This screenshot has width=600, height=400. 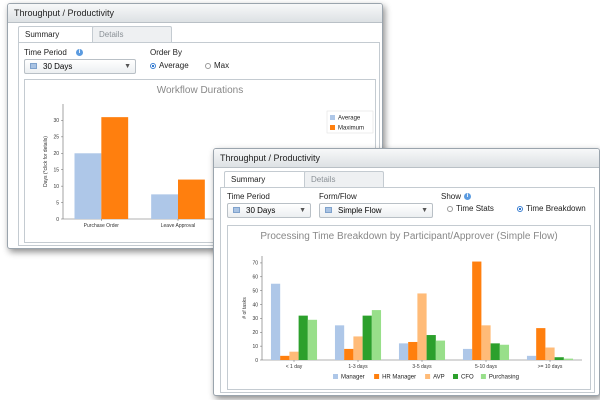 I want to click on x-tick-label: 5-10 days, so click(x=486, y=367).